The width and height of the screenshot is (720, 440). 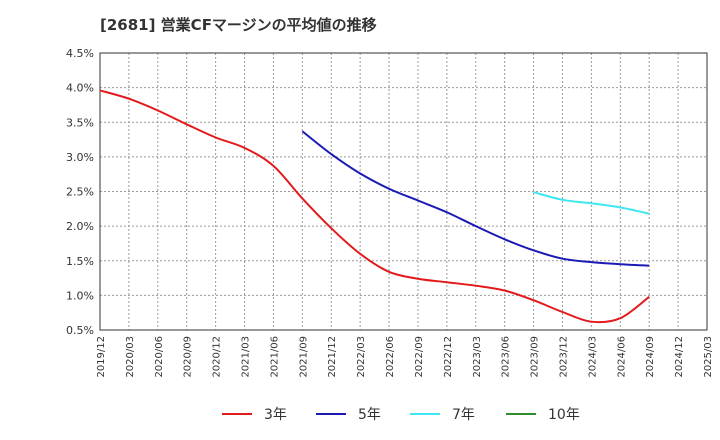 I want to click on series-line, so click(x=591, y=203).